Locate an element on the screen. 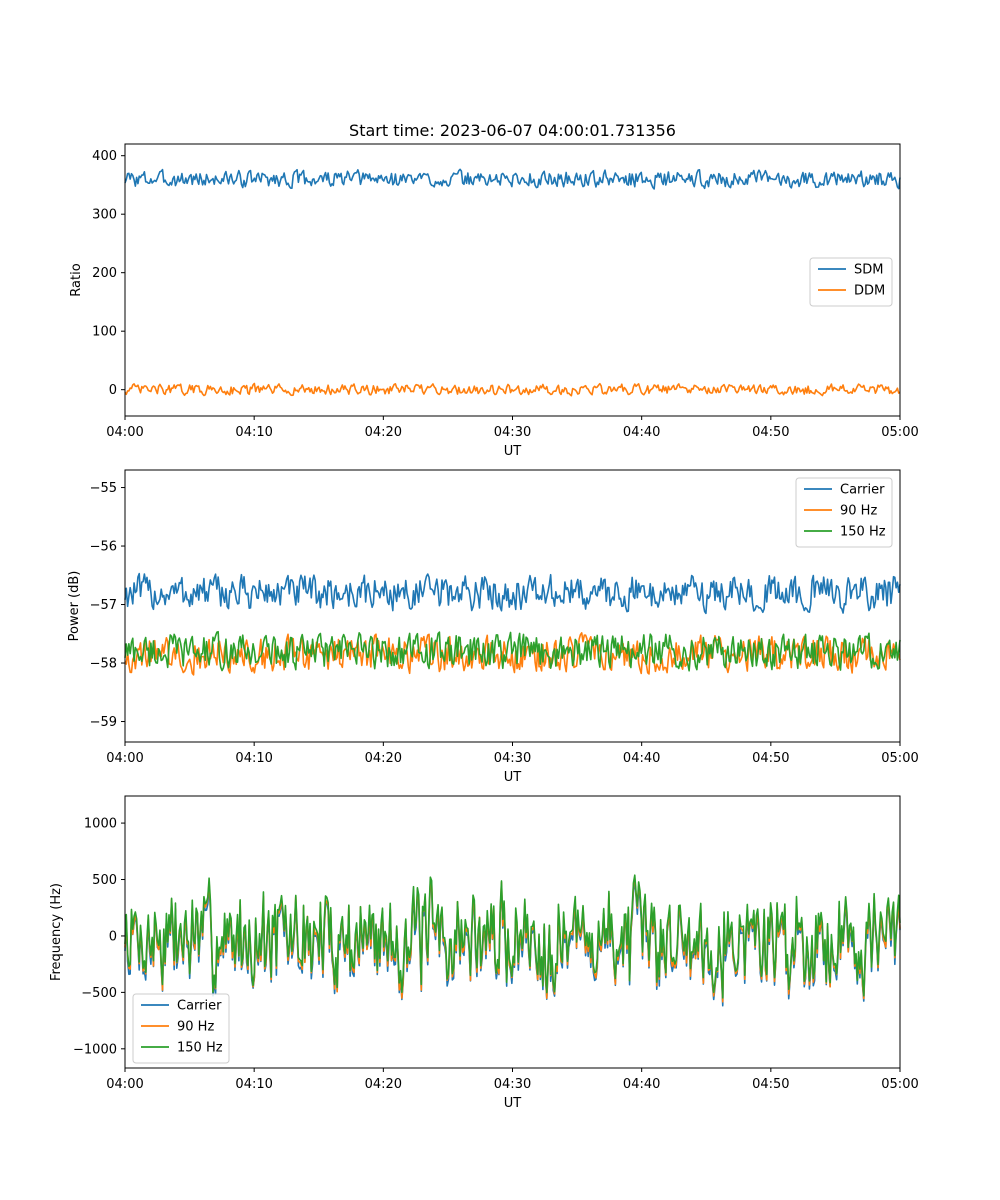  y-tick-label: 100 is located at coordinates (104, 332).